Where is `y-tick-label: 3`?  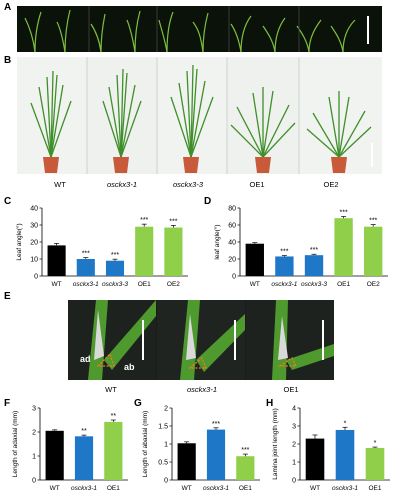 y-tick-label: 3 is located at coordinates (34, 409).